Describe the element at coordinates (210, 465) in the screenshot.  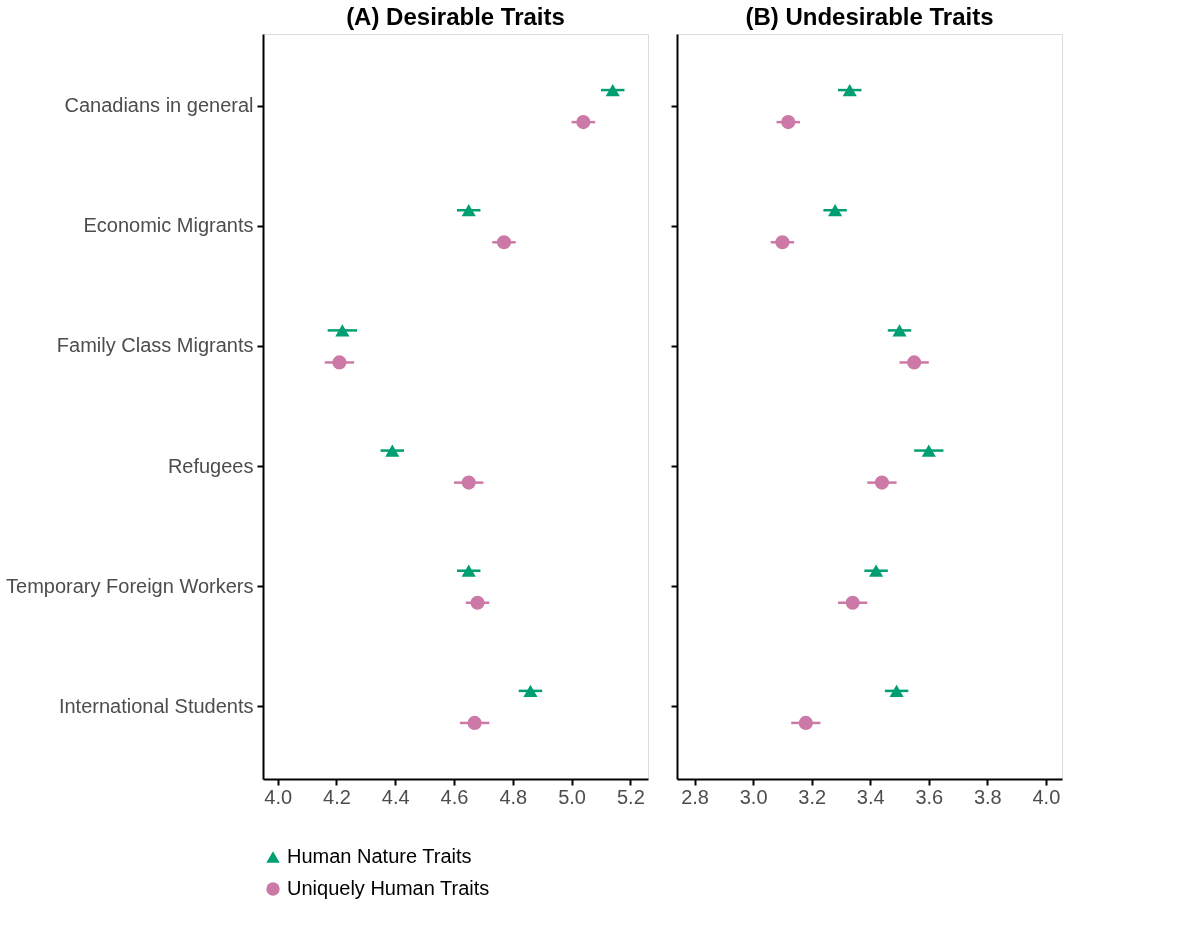
I see `y-tick-label: Refugees` at that location.